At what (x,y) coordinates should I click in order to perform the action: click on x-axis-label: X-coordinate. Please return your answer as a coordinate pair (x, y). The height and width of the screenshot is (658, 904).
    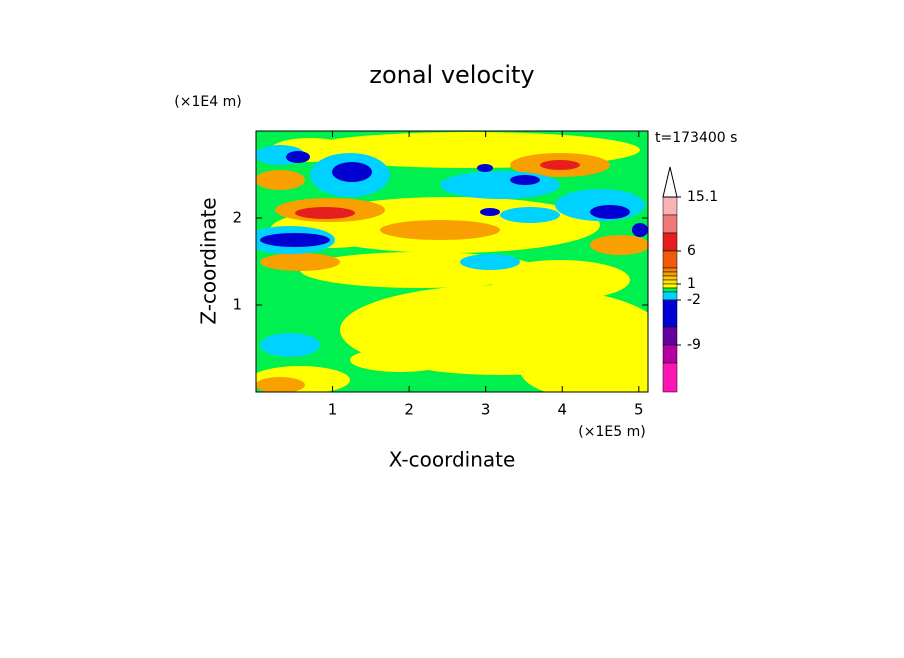
    Looking at the image, I should click on (452, 460).